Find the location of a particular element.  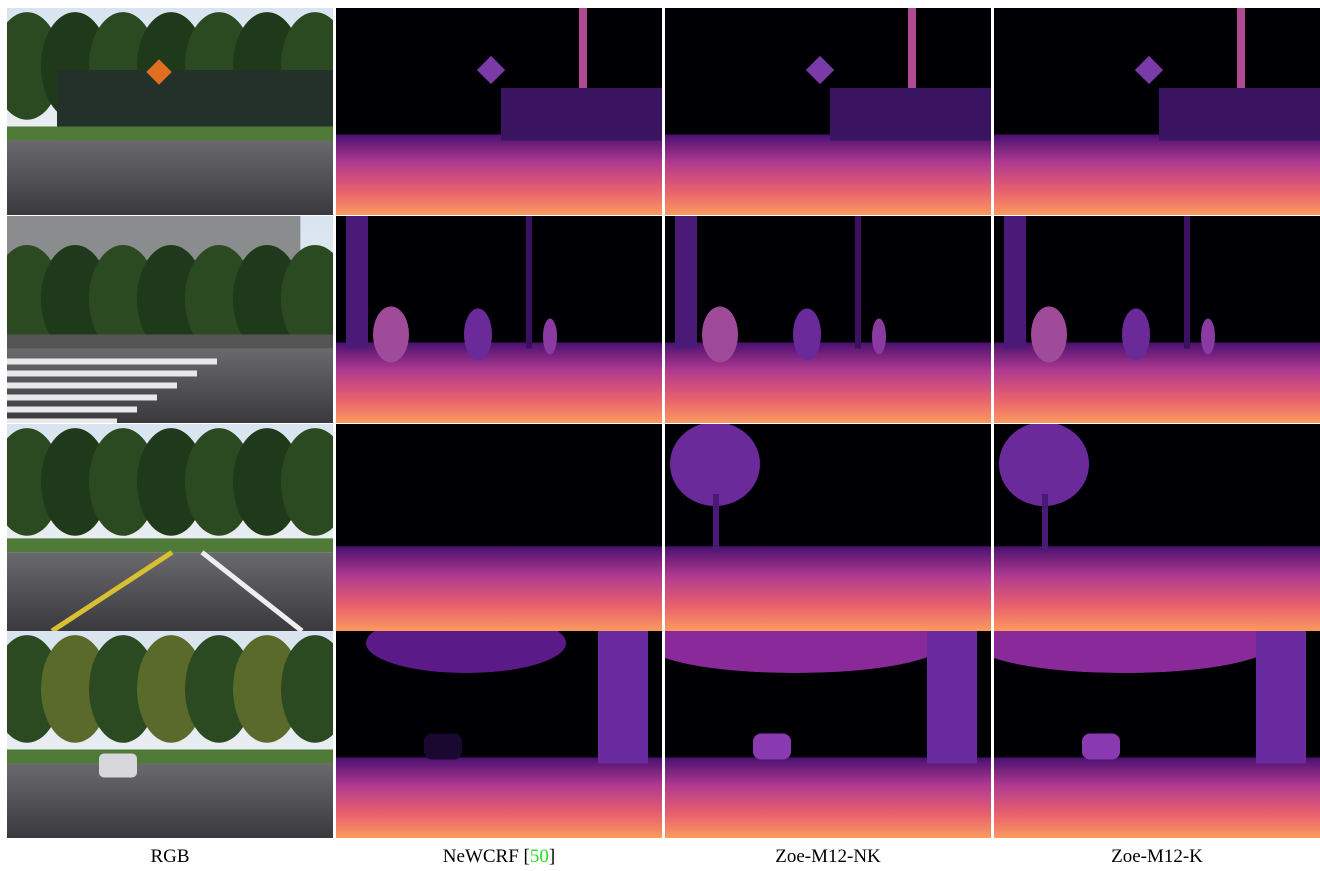

citation: 50 is located at coordinates (539, 856).